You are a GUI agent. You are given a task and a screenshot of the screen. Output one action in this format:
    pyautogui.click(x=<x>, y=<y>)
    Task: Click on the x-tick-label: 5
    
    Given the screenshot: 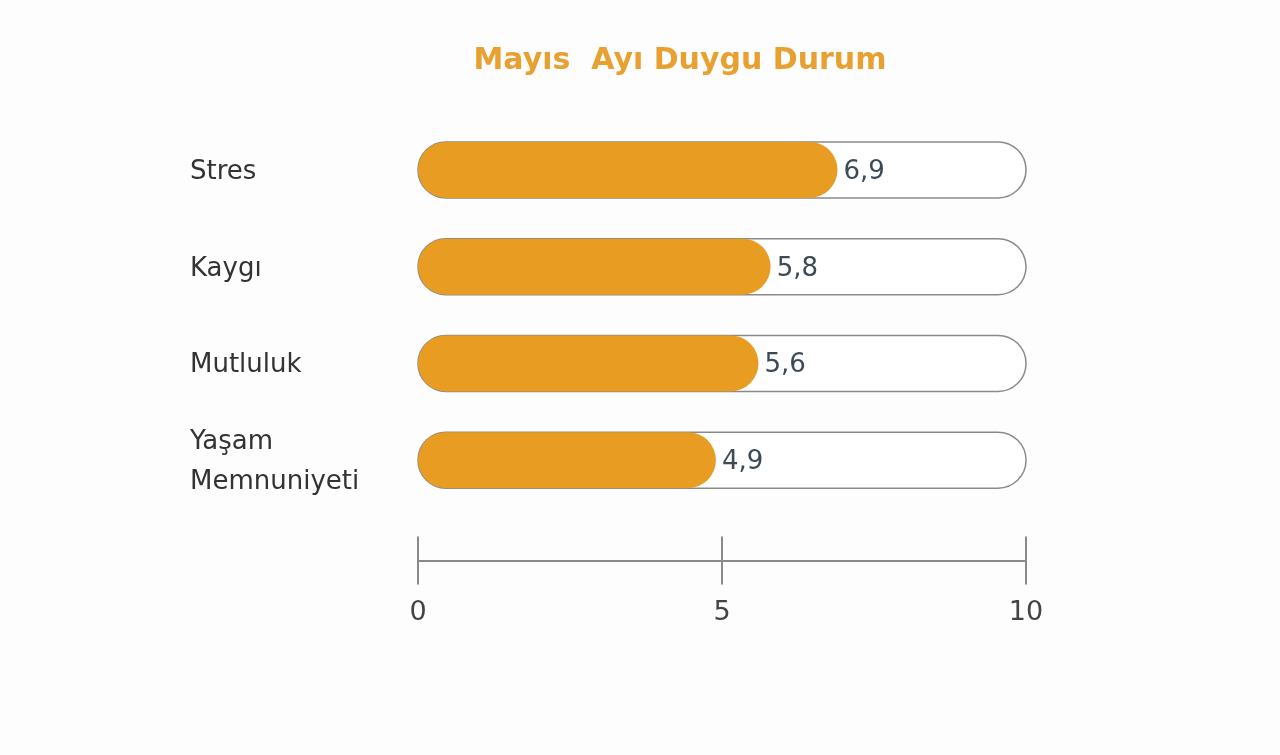 What is the action you would take?
    pyautogui.click(x=722, y=610)
    